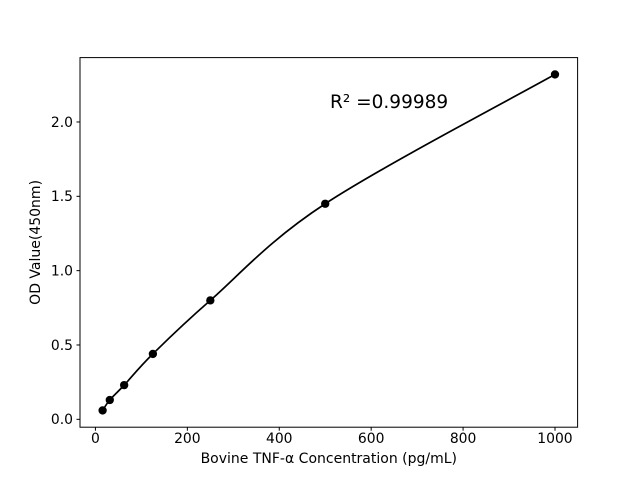 This screenshot has width=640, height=480. I want to click on x-axis-label: Bovine TNF-α Concentration (pg/mL), so click(329, 459).